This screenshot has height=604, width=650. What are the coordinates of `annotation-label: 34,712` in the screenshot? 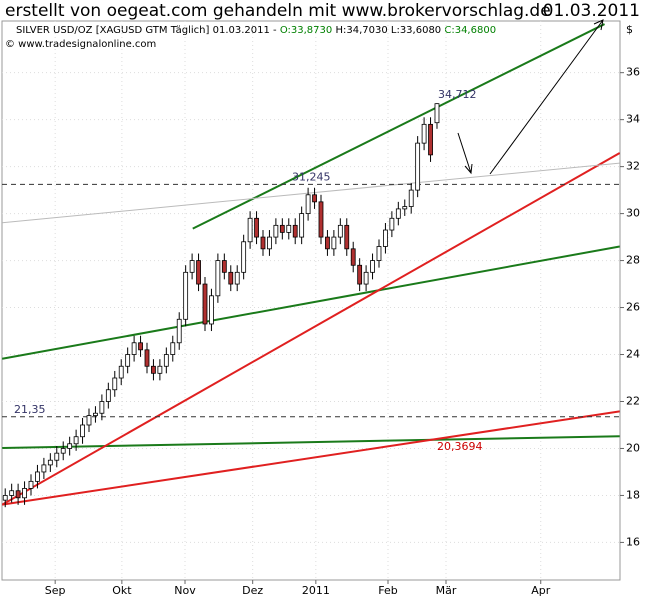 It's located at (457, 94).